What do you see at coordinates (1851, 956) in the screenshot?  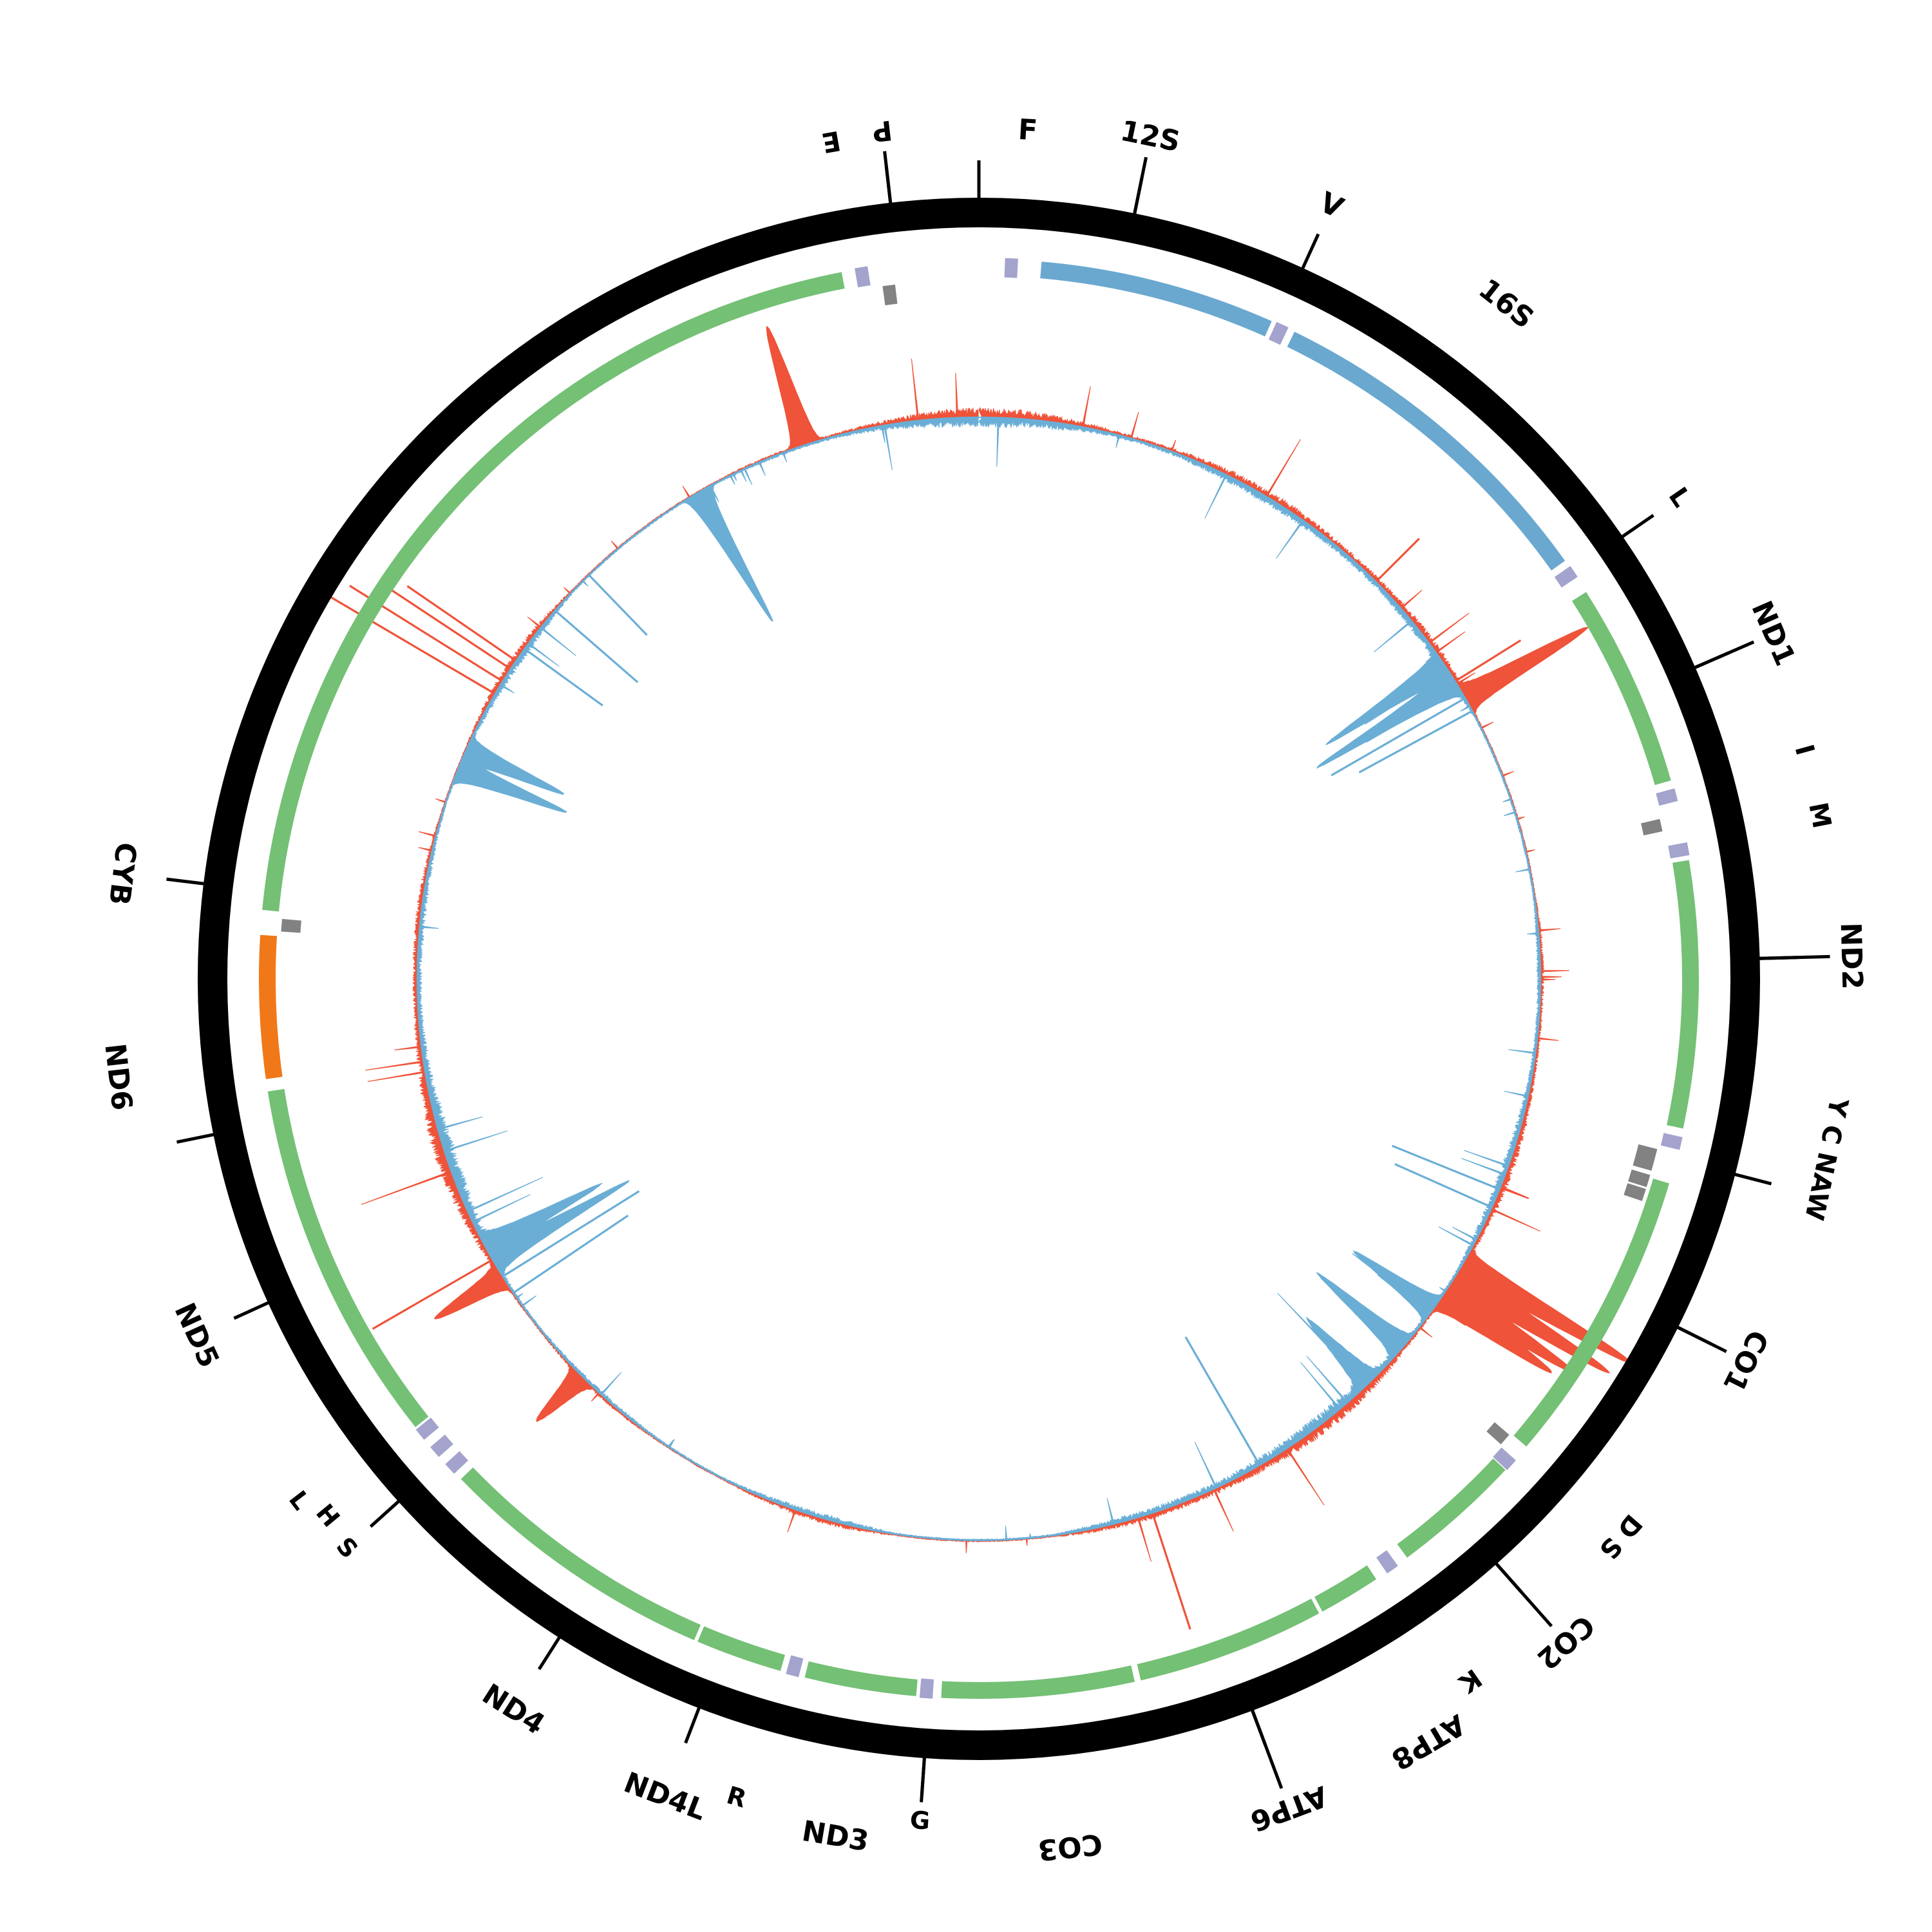 I see `gene-label-nd2: ND2` at bounding box center [1851, 956].